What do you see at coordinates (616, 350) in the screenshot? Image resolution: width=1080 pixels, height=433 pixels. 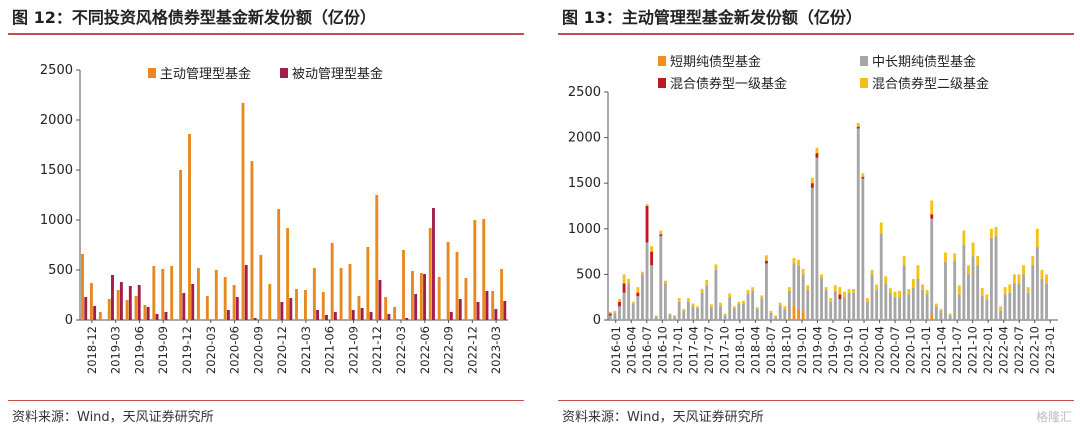 I see `x-tick-label: 2016-01` at bounding box center [616, 350].